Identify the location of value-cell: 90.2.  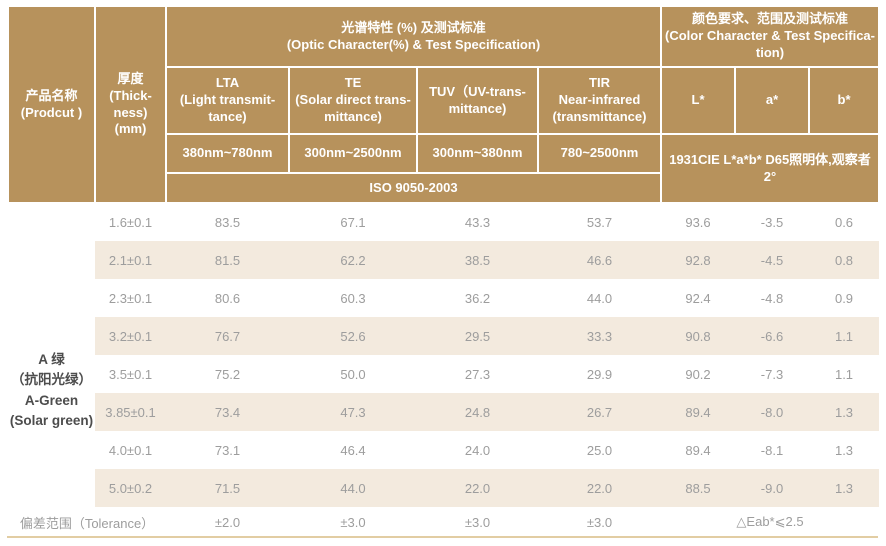
(698, 374).